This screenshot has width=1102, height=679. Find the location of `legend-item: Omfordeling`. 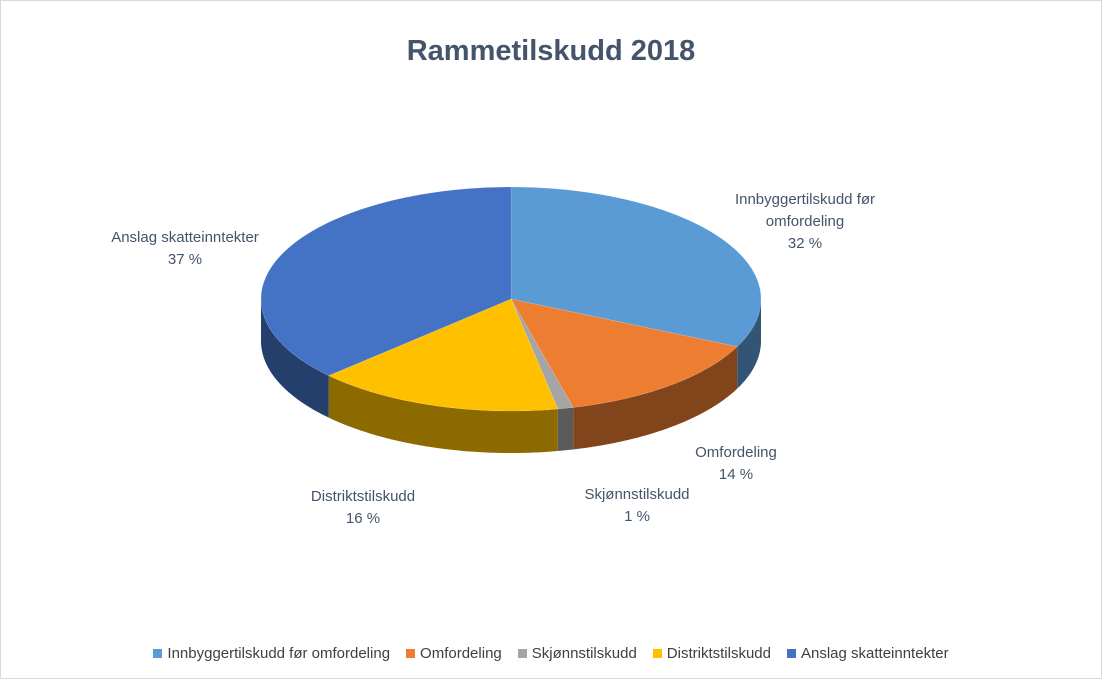

legend-item: Omfordeling is located at coordinates (454, 653).